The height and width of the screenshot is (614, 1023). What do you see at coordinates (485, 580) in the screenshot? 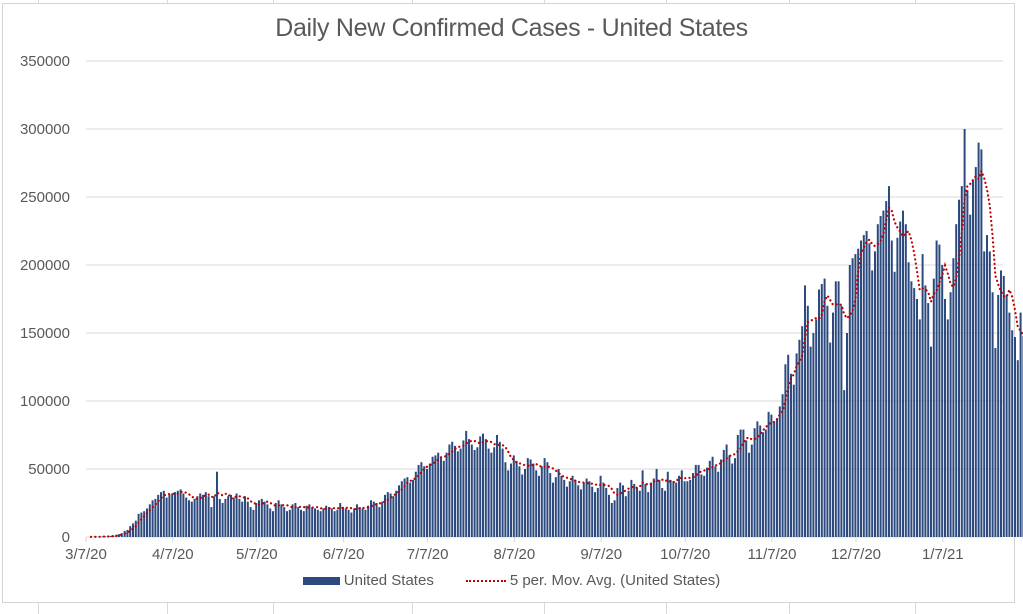
I see `legend-dotted-line-swatch-icon` at bounding box center [485, 580].